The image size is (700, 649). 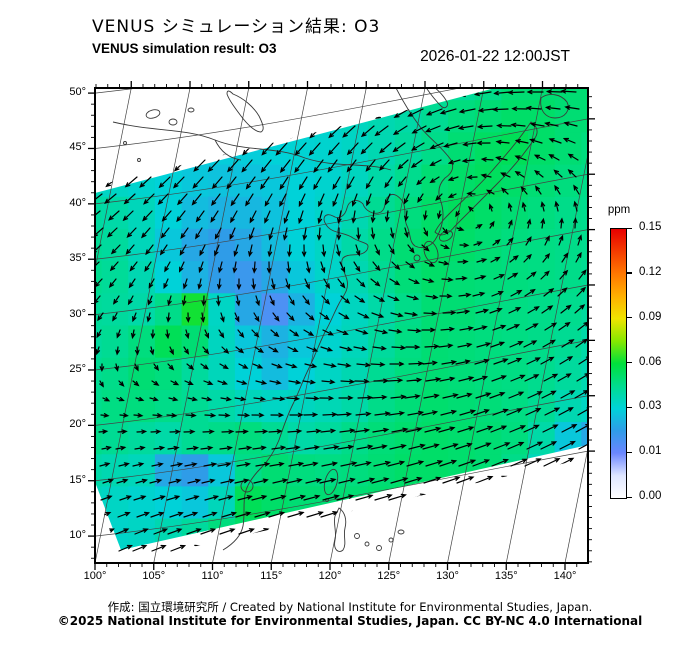 What do you see at coordinates (77, 535) in the screenshot?
I see `lat-axis-tick-label: 10°` at bounding box center [77, 535].